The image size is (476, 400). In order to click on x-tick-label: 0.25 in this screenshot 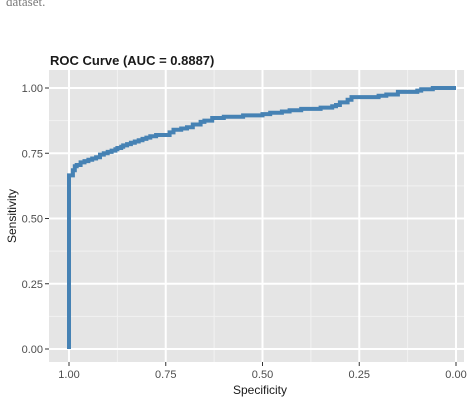, I will do `click(359, 375)`.